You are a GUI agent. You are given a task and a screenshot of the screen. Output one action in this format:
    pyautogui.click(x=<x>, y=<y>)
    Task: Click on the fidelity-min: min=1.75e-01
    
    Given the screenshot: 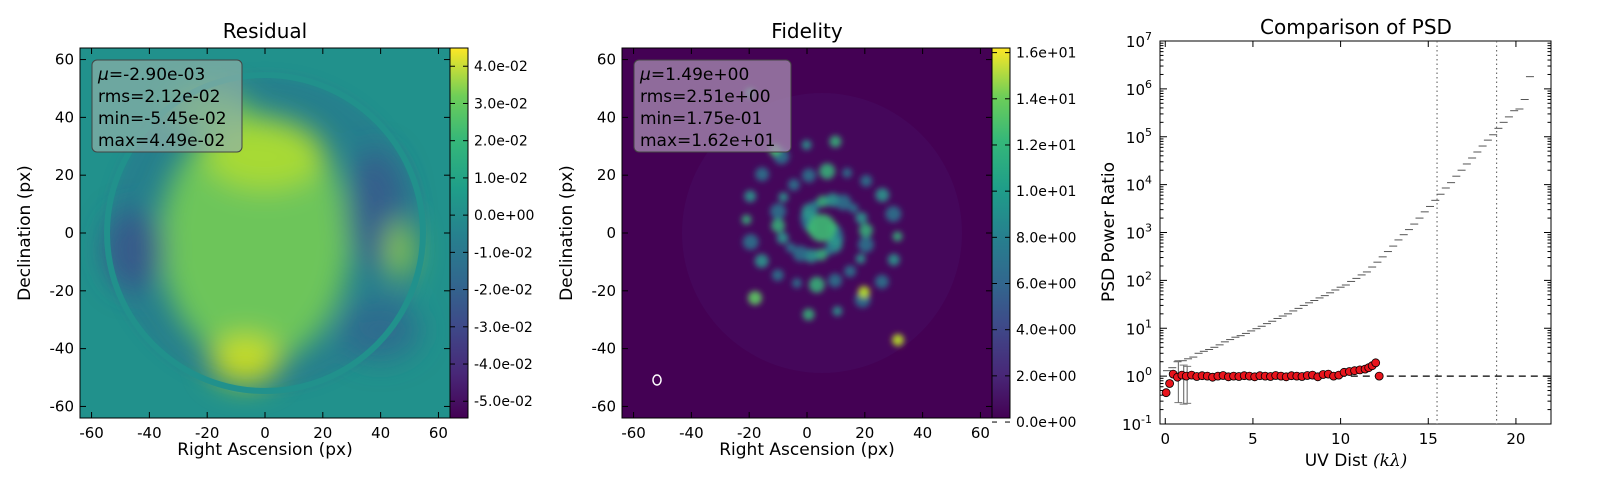 What is the action you would take?
    pyautogui.click(x=701, y=119)
    